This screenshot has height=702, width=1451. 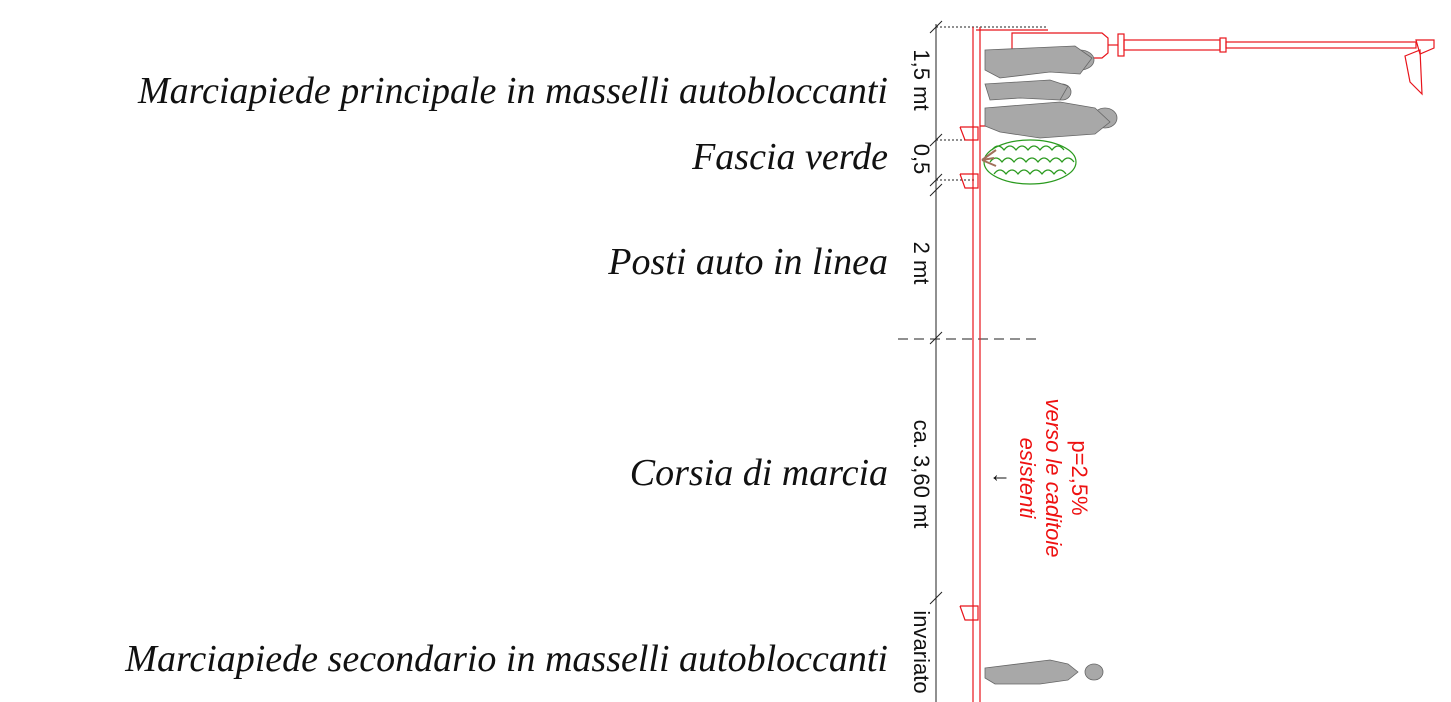 I want to click on pedestrian-secondary-silhouette, so click(x=1044, y=672).